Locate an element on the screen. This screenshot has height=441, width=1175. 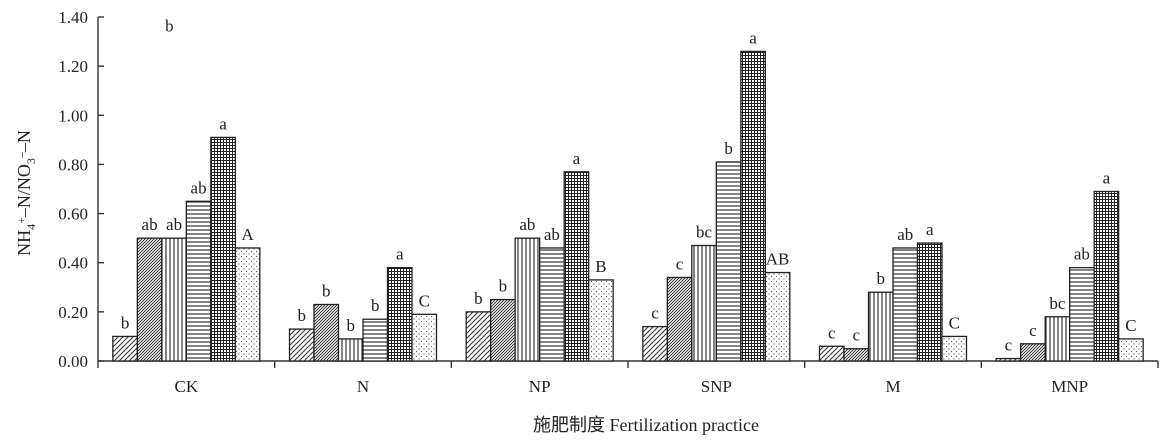
x-axis-title: 施肥制度 Fertilization practice is located at coordinates (646, 425).